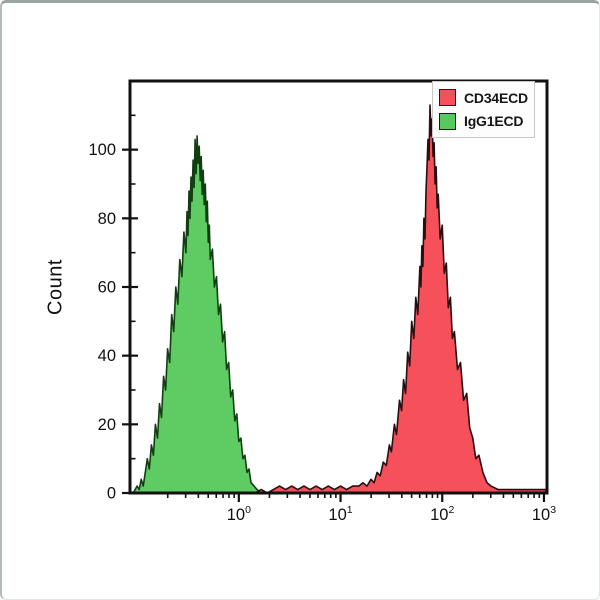 The height and width of the screenshot is (600, 600). Describe the element at coordinates (107, 219) in the screenshot. I see `y-tick-label: 80` at that location.